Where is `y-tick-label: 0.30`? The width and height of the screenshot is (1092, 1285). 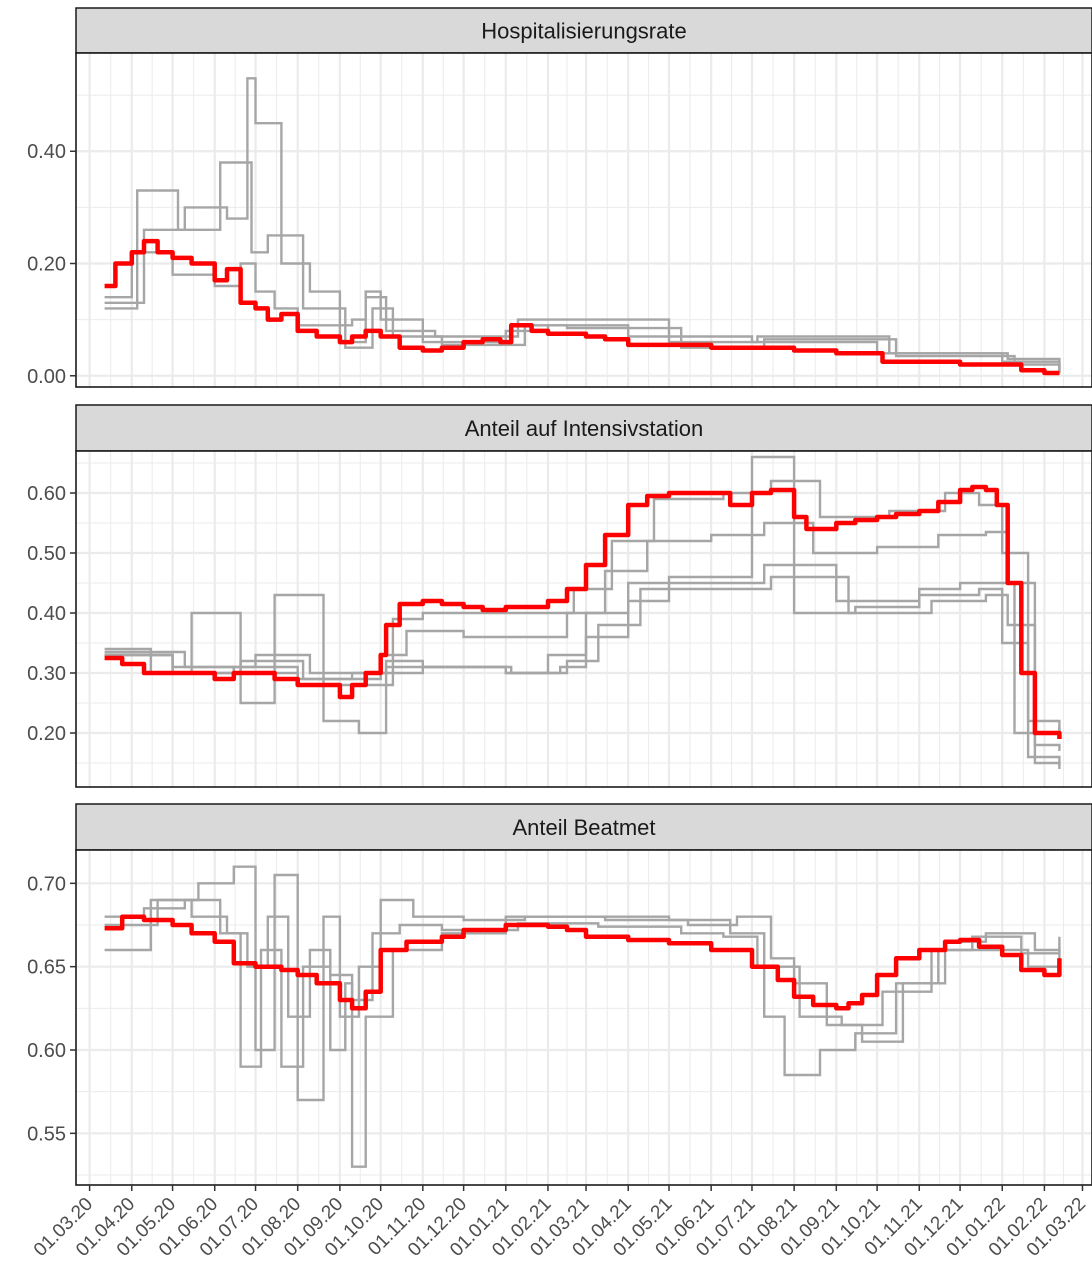
y-tick-label: 0.30 is located at coordinates (46, 674).